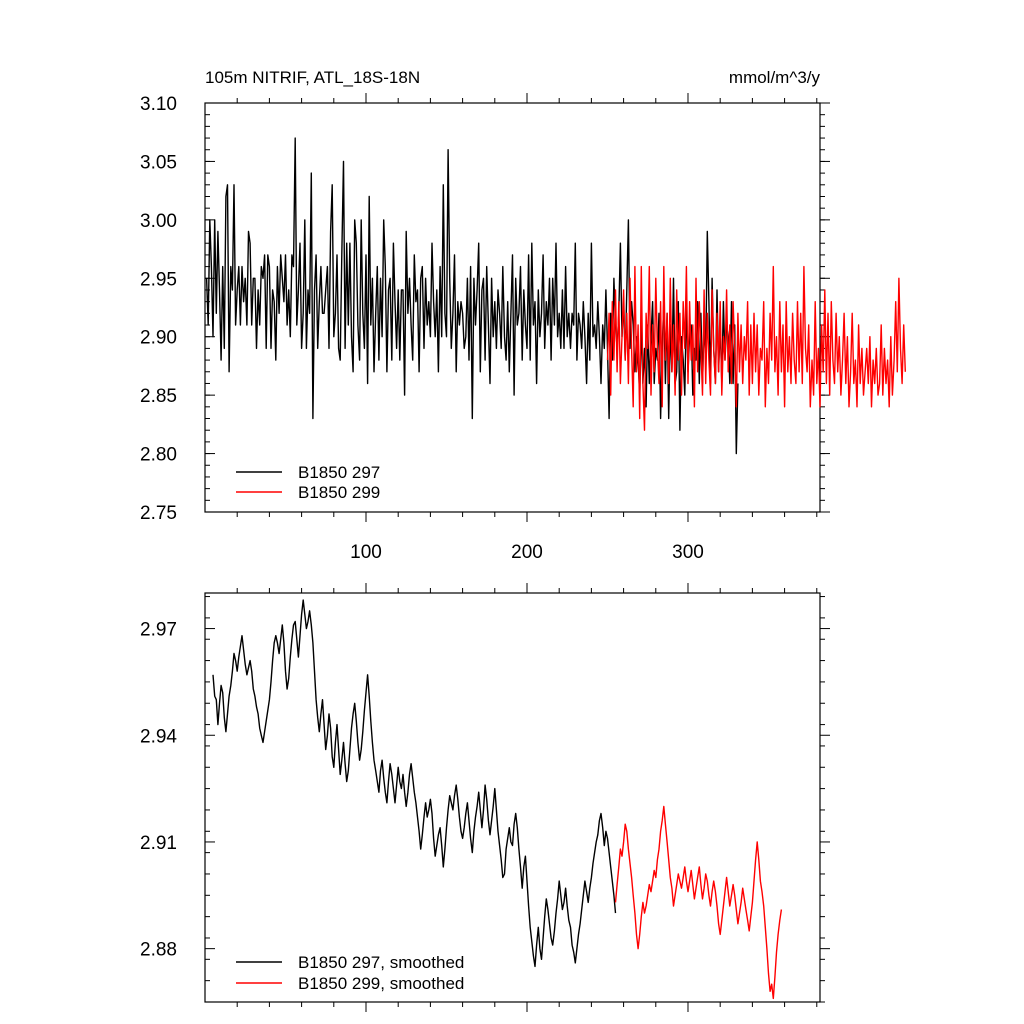  I want to click on y-tick-label: 2.91, so click(158, 843).